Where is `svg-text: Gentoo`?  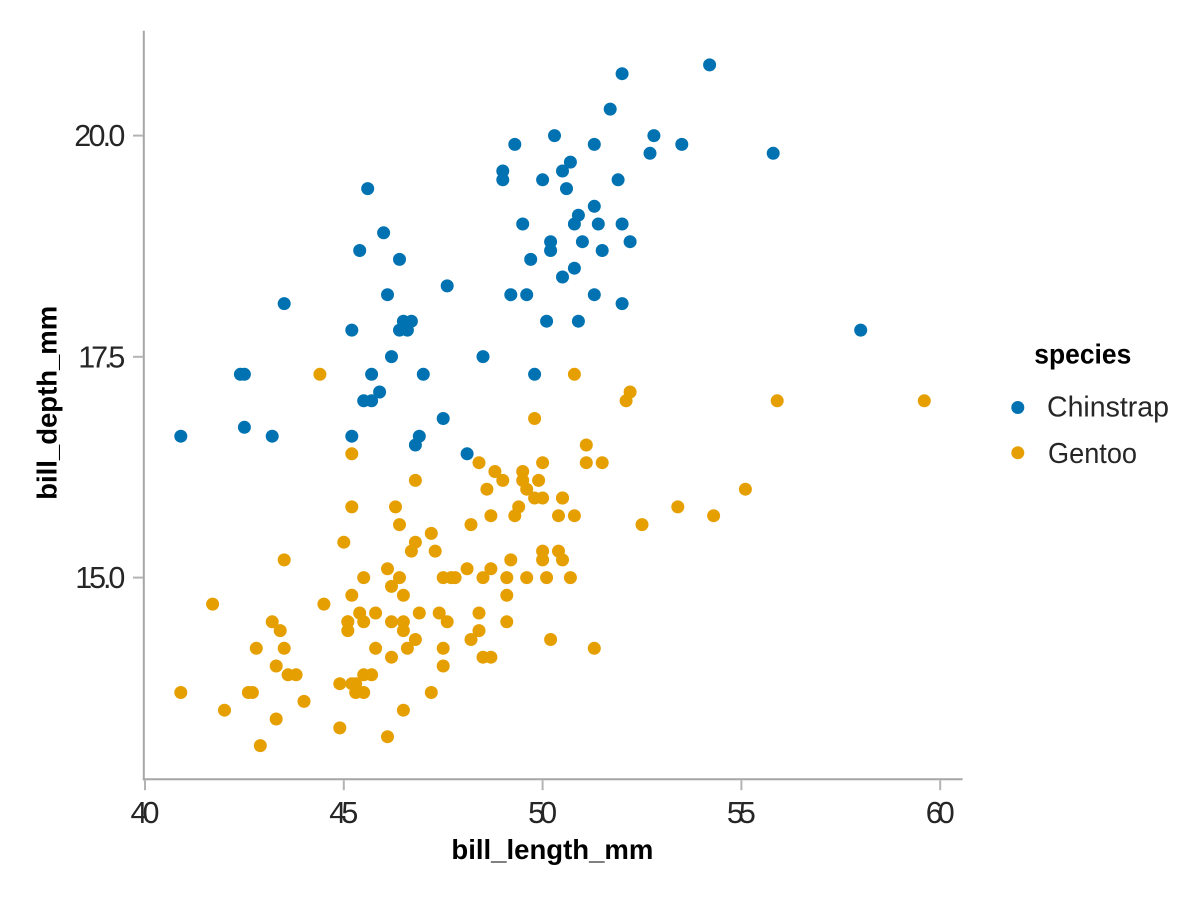
svg-text: Gentoo is located at coordinates (1092, 454).